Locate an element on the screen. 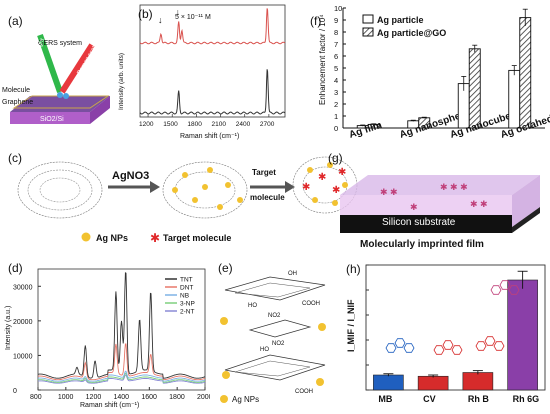 The image size is (550, 414). spectrum-line-2-nt is located at coordinates (121, 379).